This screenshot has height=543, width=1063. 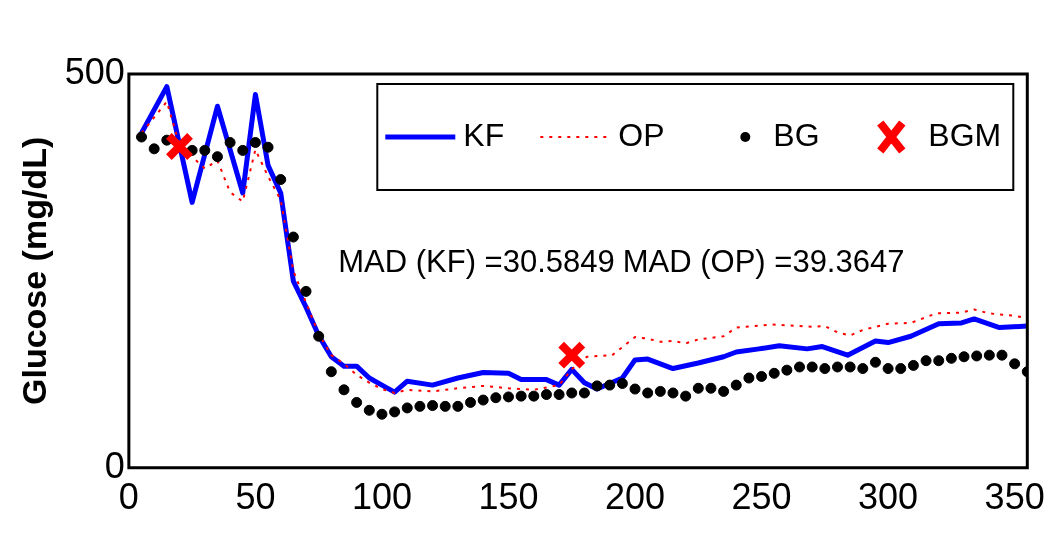 What do you see at coordinates (763, 261) in the screenshot?
I see `annotation: MAD (OP) =39.3647` at bounding box center [763, 261].